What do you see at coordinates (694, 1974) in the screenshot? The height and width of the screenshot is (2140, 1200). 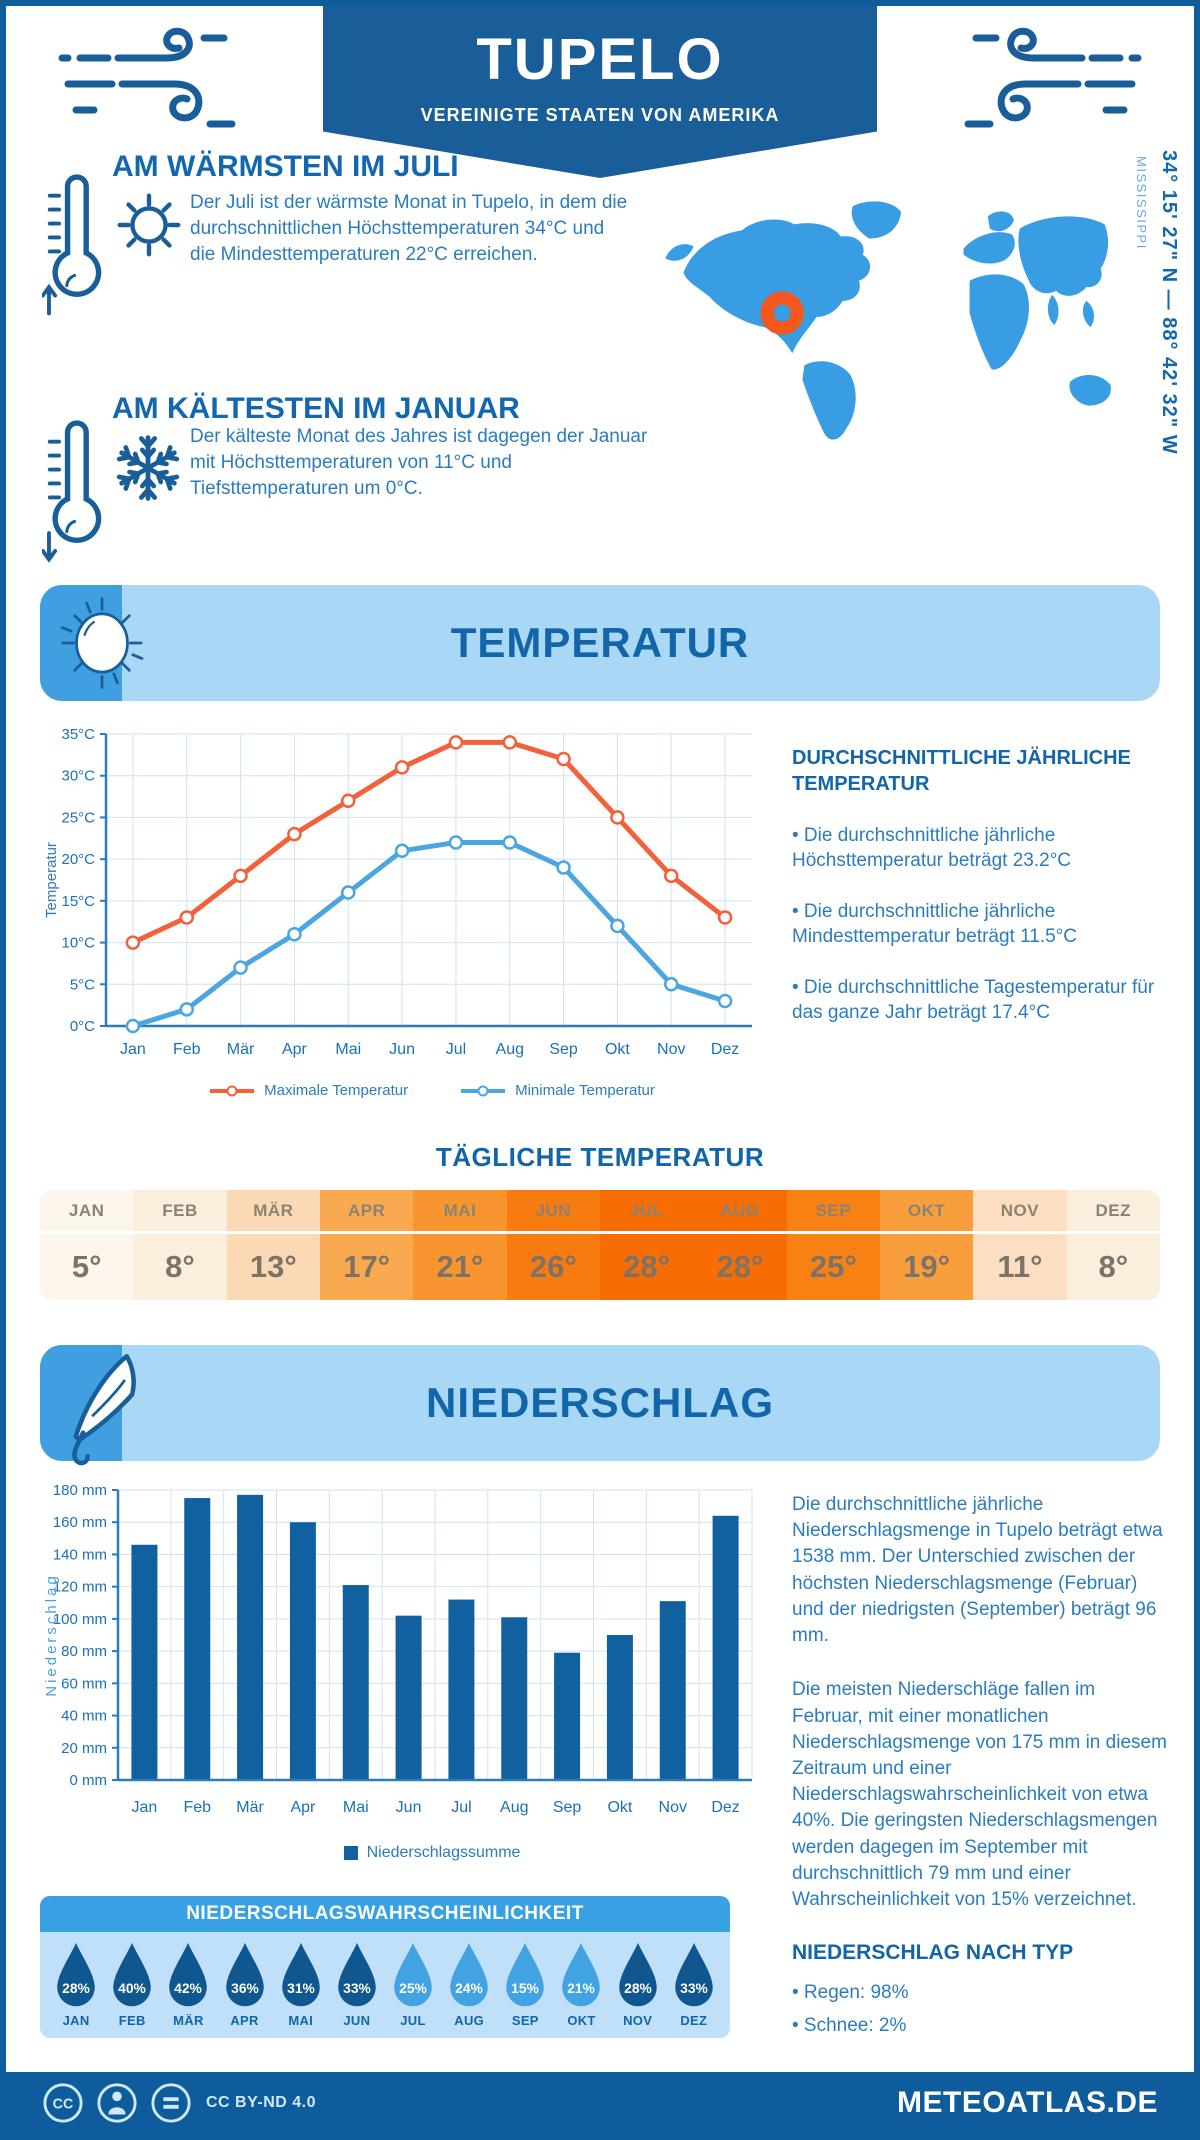 I see `raindrop-icon: 33%` at bounding box center [694, 1974].